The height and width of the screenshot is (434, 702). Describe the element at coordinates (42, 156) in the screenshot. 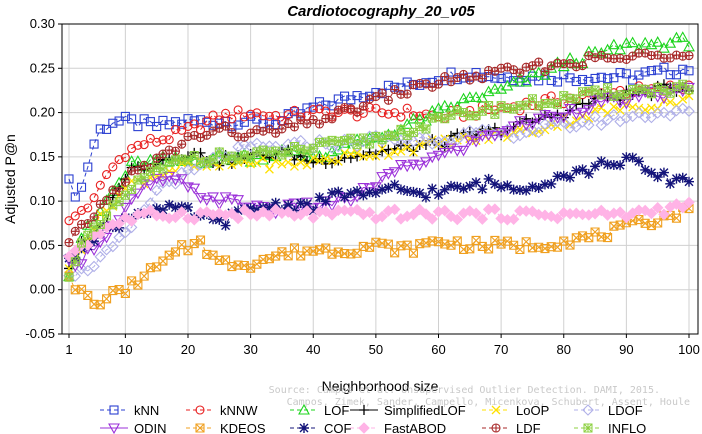

I see `y-tick-label: 0.15` at that location.